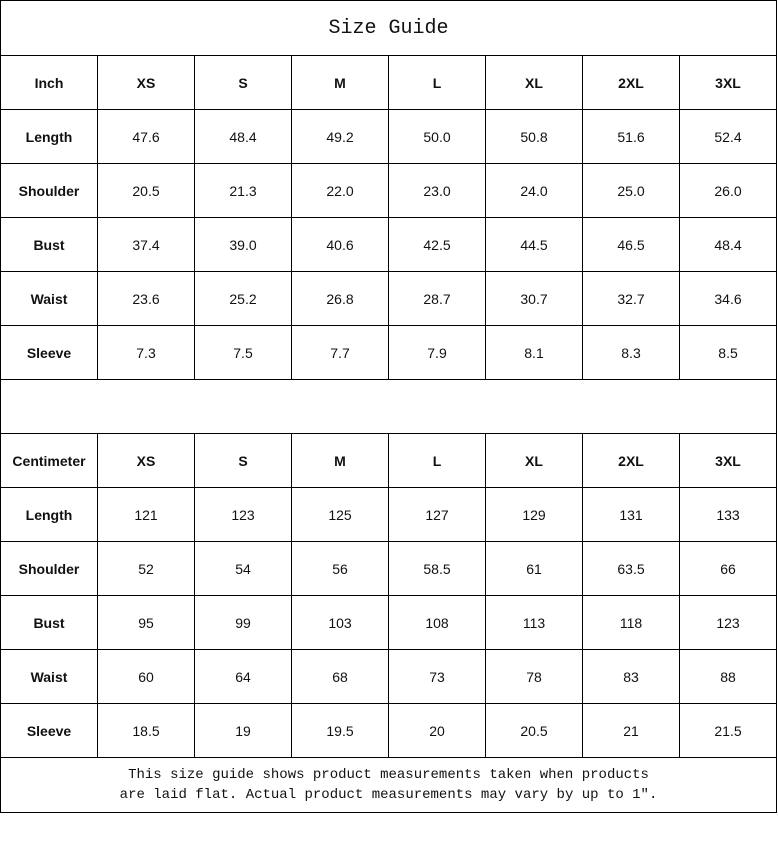 This screenshot has height=842, width=778. I want to click on cm-header-row: Centimeter XS S M L XL 2XL 3XL, so click(389, 460).